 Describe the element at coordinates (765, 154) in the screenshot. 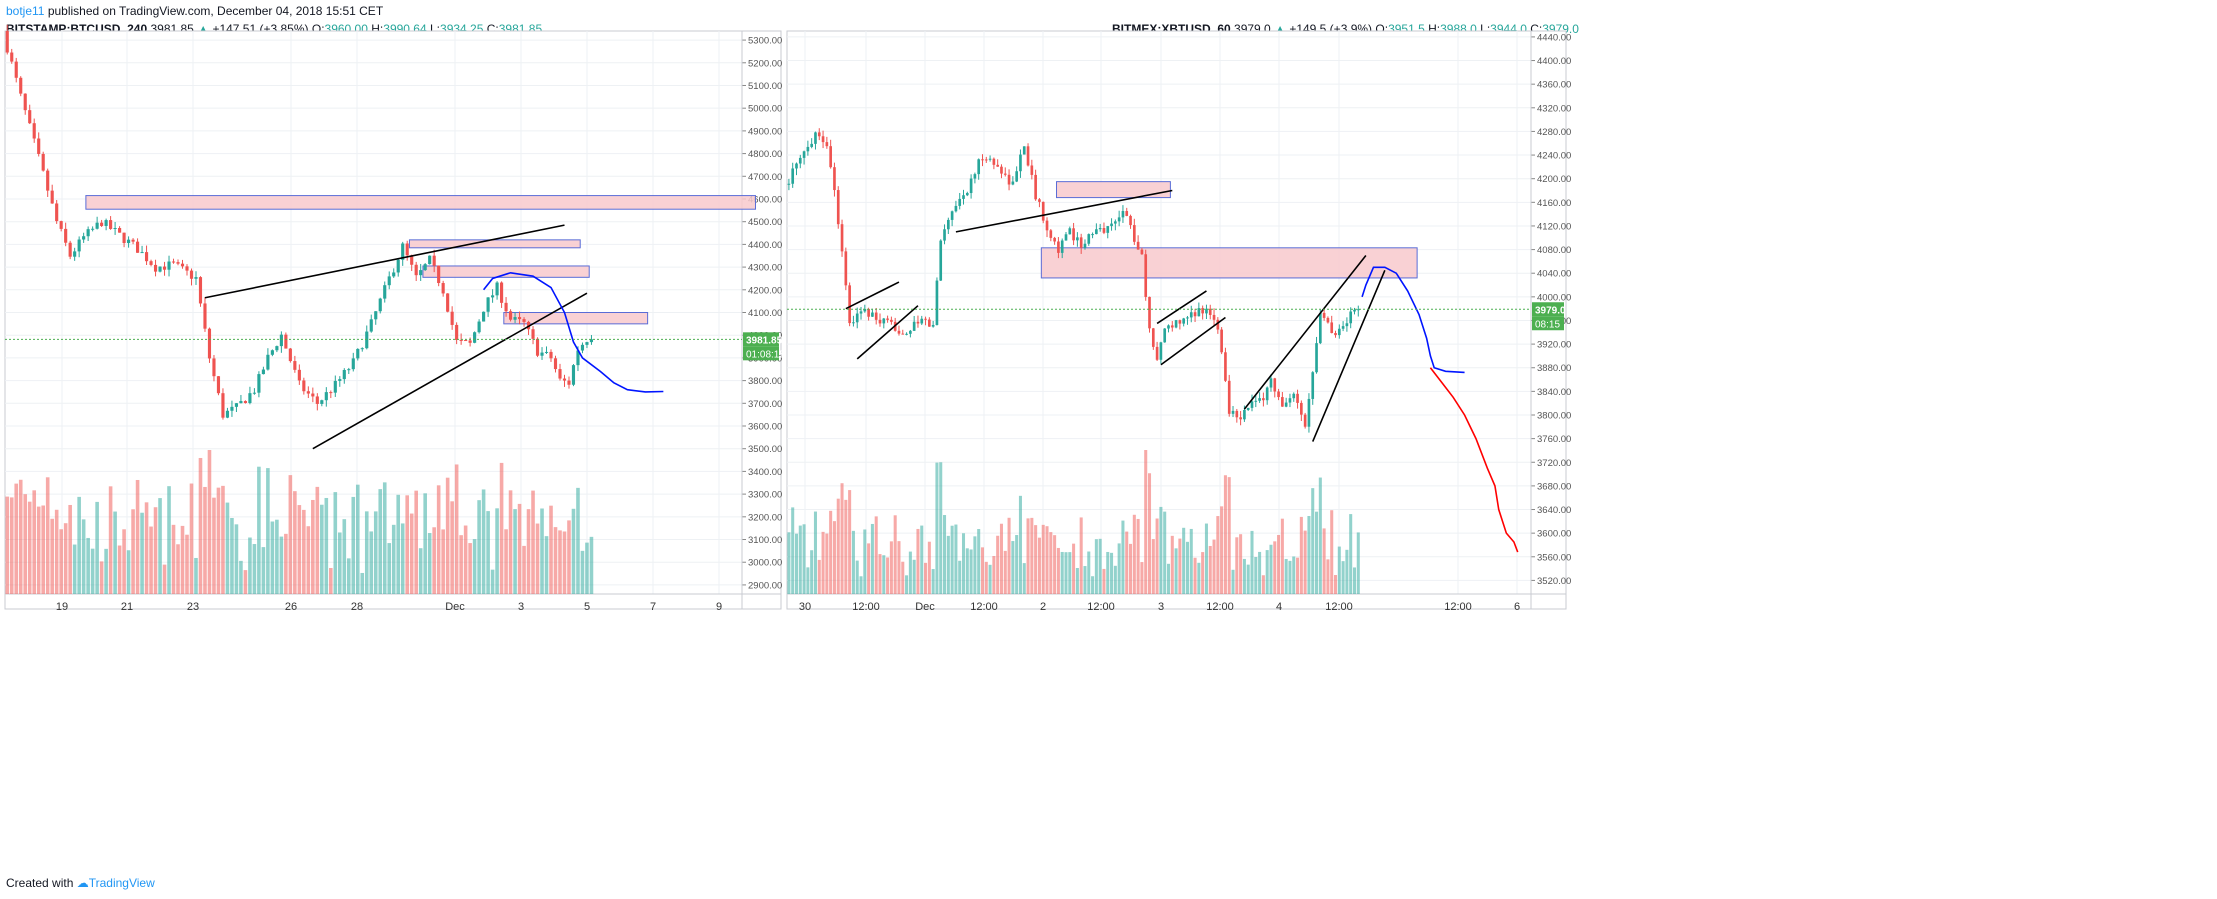

I see `y-tick-label: 4800.00` at that location.